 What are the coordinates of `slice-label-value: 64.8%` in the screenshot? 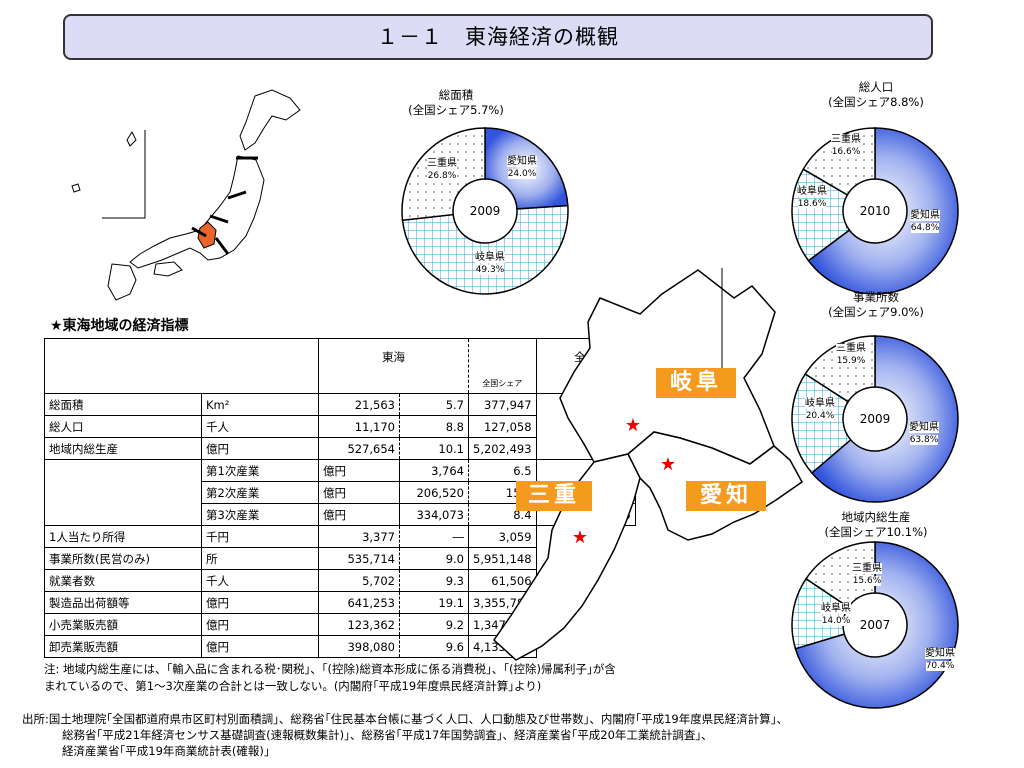 It's located at (925, 228).